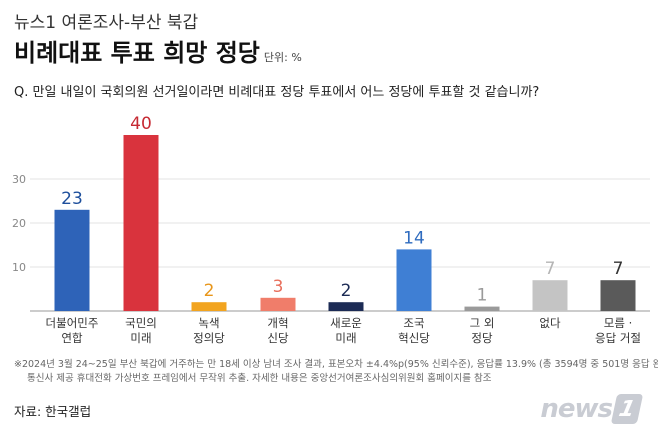 This screenshot has height=446, width=658. I want to click on category-label: 없다, so click(550, 323).